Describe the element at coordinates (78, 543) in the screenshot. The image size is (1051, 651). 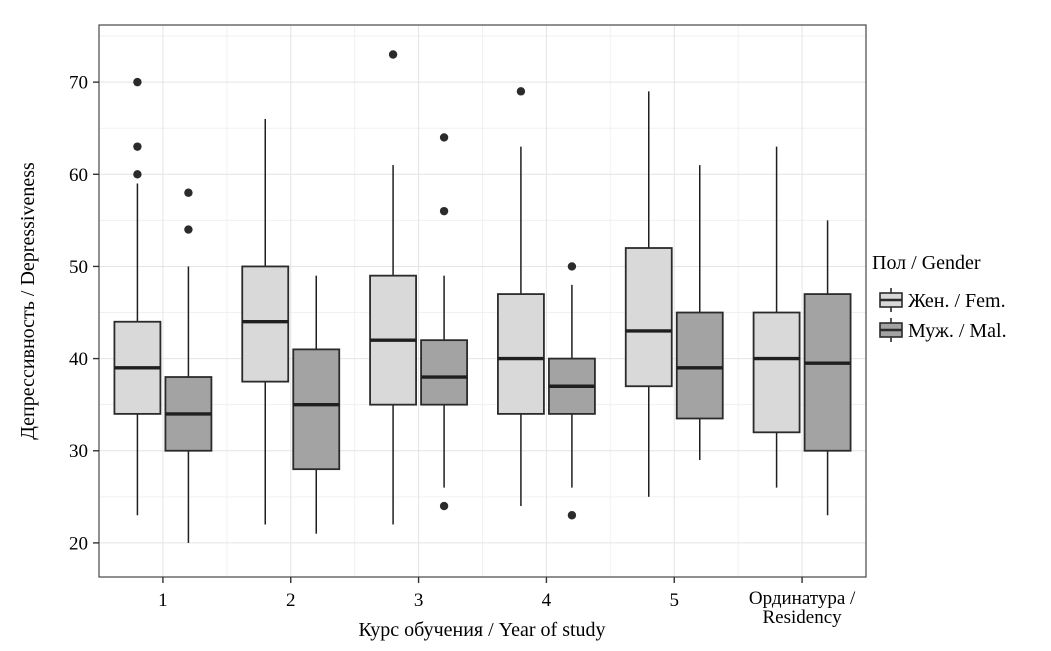
I see `y-tick-label: 20` at that location.